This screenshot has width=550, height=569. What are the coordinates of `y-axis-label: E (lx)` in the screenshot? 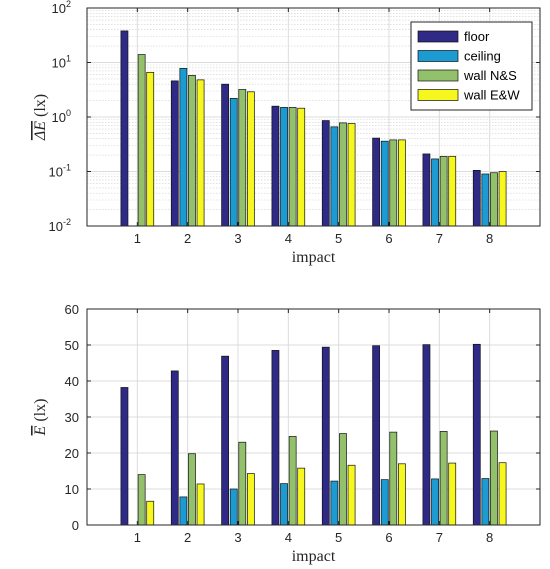 It's located at (40, 418).